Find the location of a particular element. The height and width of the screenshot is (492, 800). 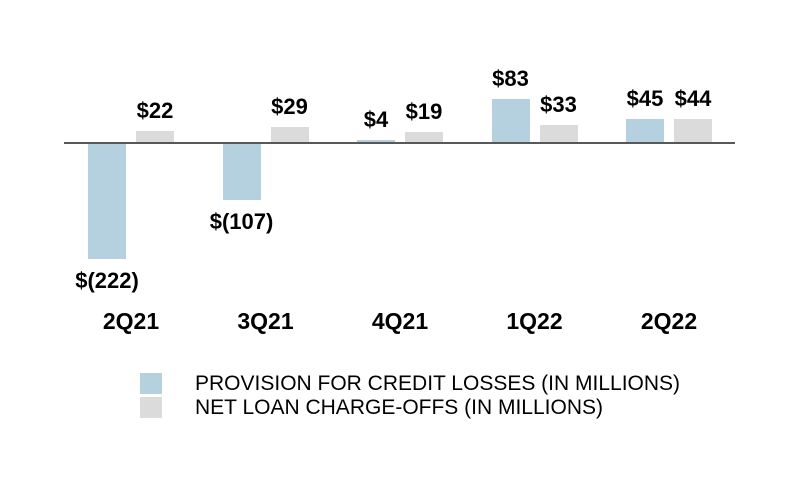

value-label-provision-3Q21: $(107) is located at coordinates (241, 221).